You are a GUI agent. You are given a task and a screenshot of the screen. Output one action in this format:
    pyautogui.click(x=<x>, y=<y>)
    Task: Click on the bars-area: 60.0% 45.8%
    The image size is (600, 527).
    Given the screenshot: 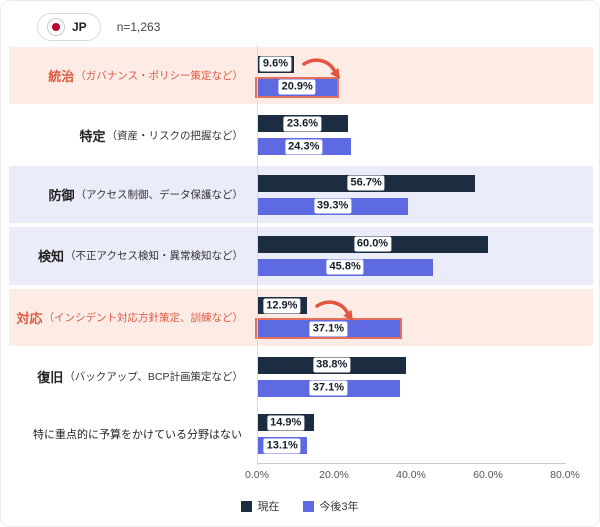 What is the action you would take?
    pyautogui.click(x=411, y=255)
    